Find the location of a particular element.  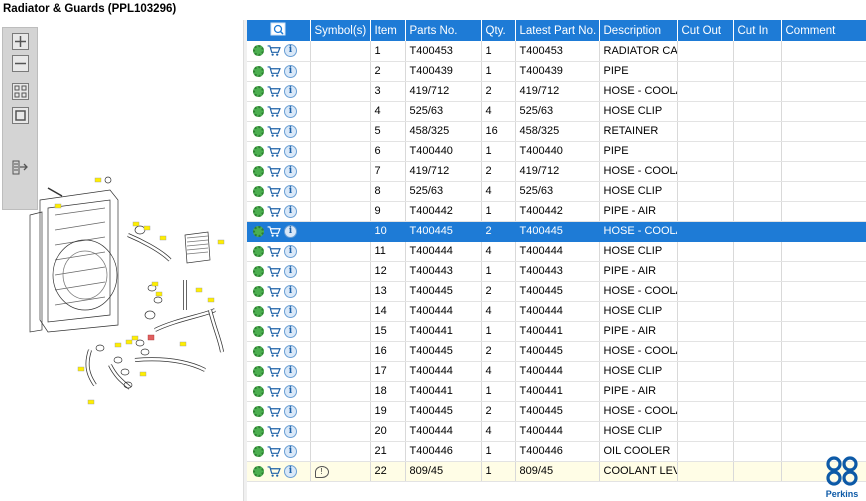

note-symbol-icon: ! is located at coordinates (321, 471).